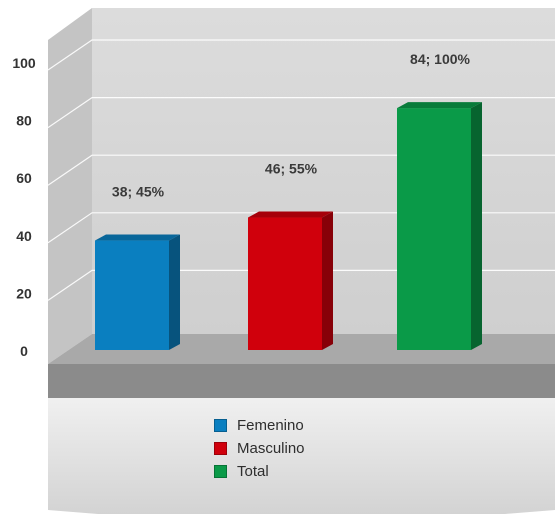 This screenshot has width=555, height=525. What do you see at coordinates (271, 448) in the screenshot?
I see `legend-label: Masculino` at bounding box center [271, 448].